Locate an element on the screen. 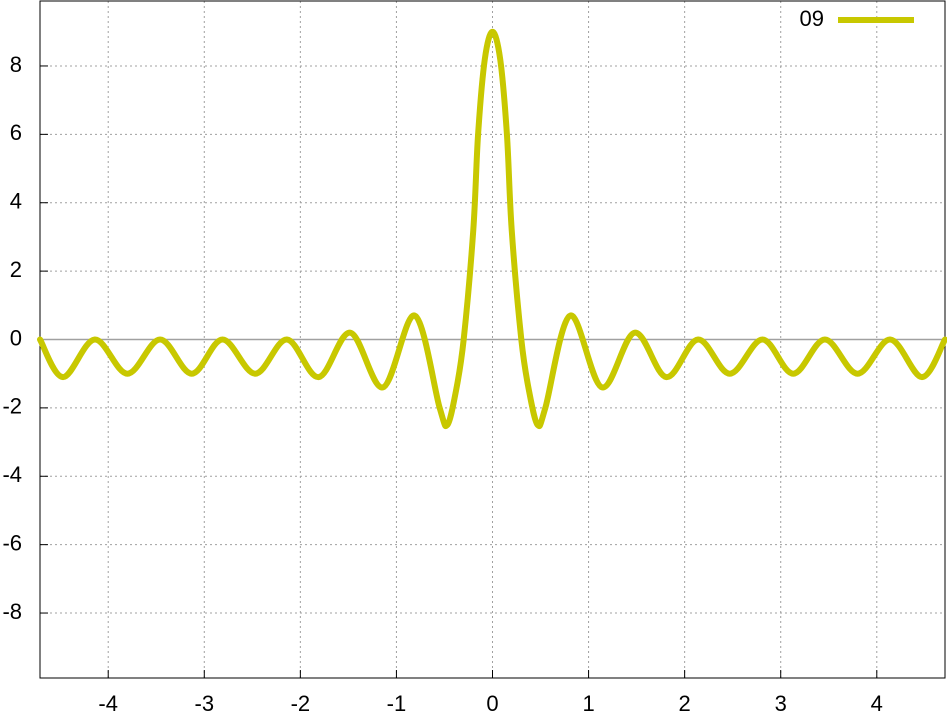 This screenshot has width=947, height=714. x-tick-label: 4 is located at coordinates (877, 702).